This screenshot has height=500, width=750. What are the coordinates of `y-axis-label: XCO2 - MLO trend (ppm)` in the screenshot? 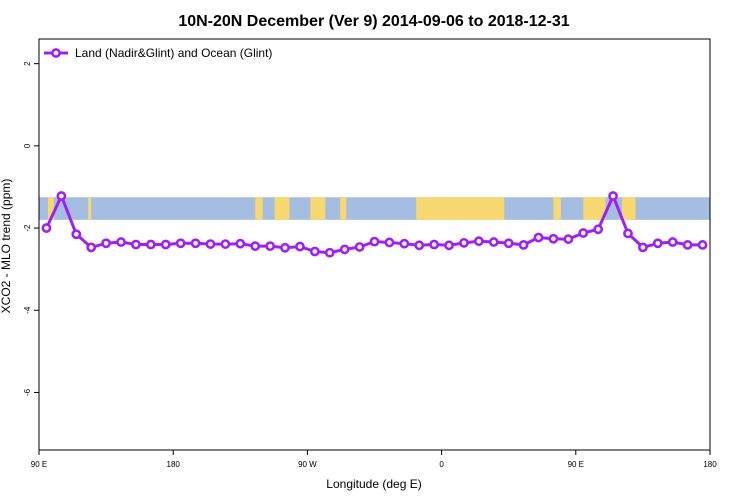 It's located at (6, 246).